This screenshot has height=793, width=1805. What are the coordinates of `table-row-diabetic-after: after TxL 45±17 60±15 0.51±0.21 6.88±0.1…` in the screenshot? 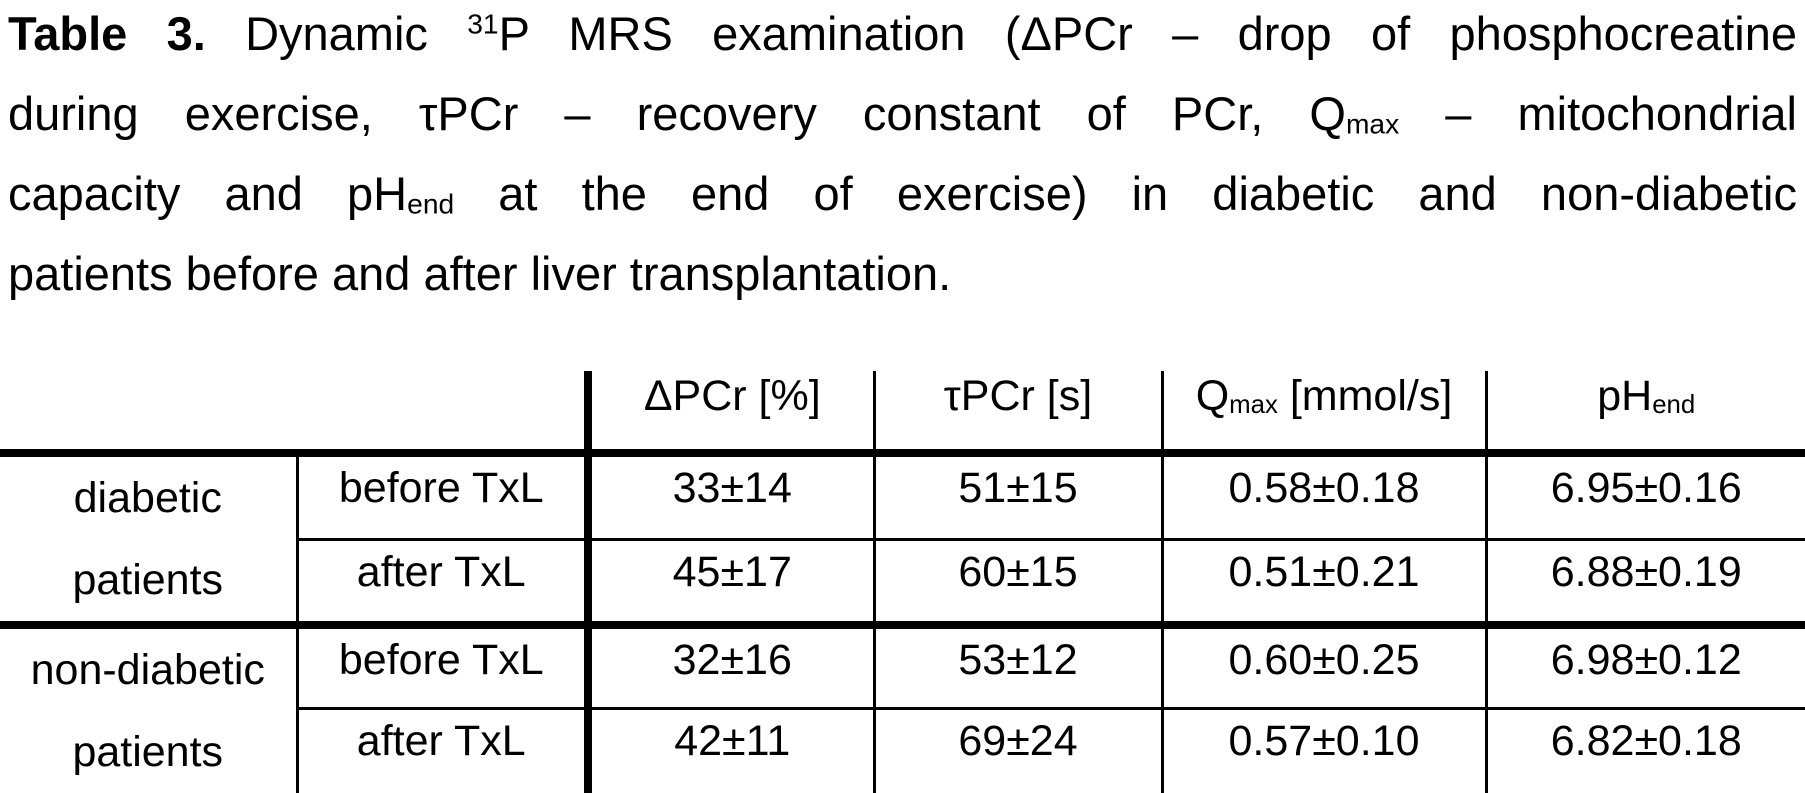 It's located at (902, 584).